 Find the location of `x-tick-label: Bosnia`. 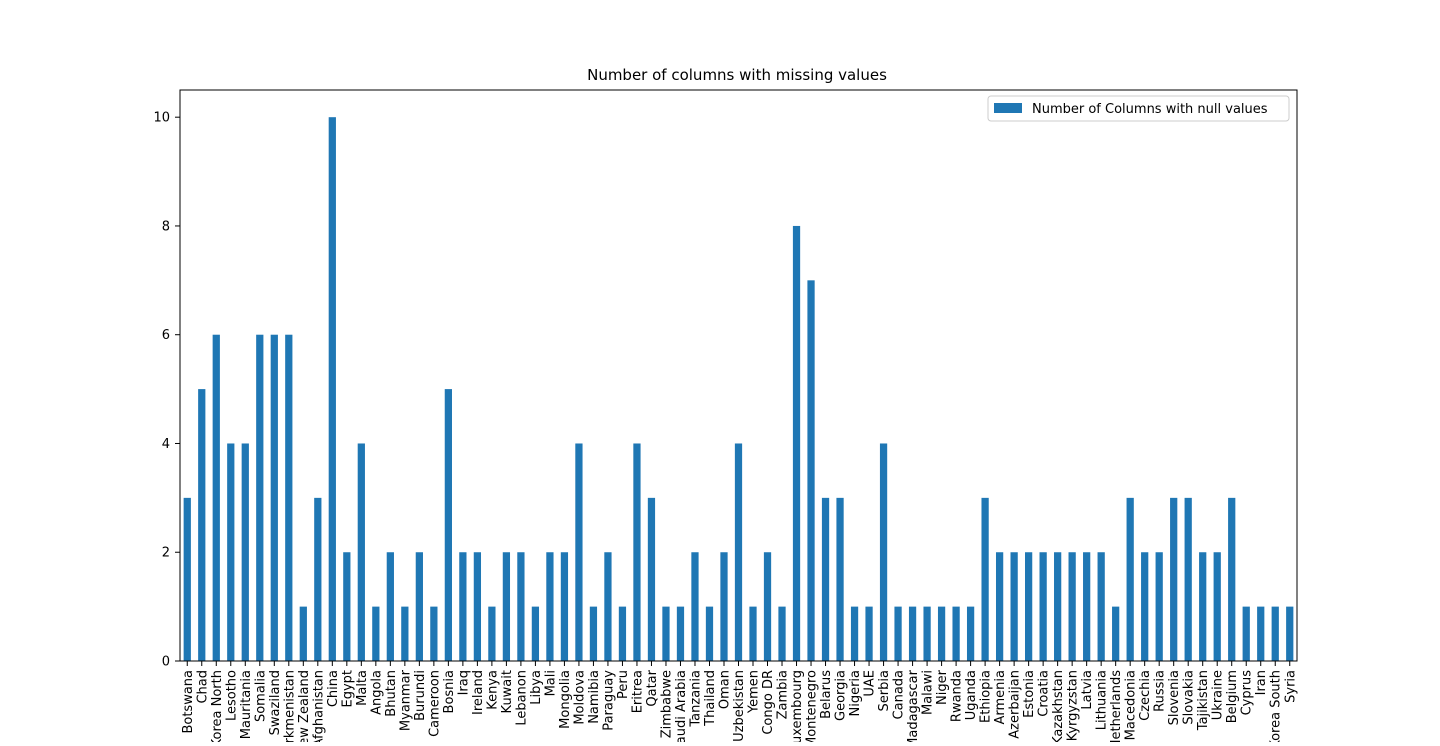

x-tick-label: Bosnia is located at coordinates (449, 691).